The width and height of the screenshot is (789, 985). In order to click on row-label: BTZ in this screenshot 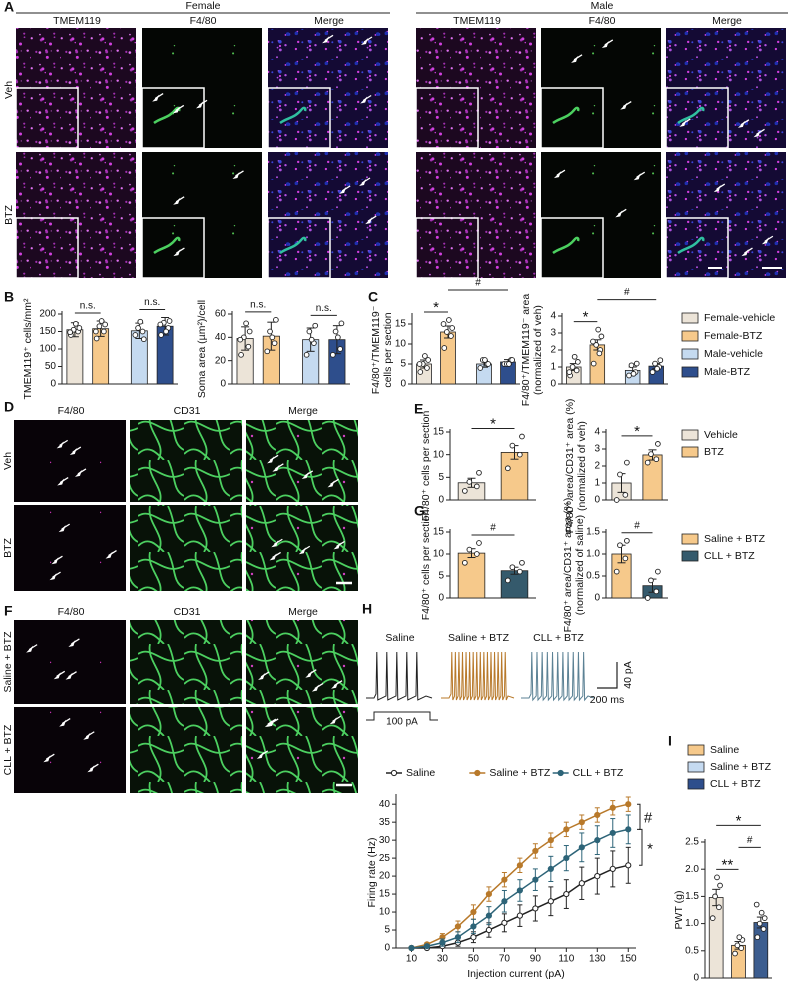, I will do `click(9, 215)`.